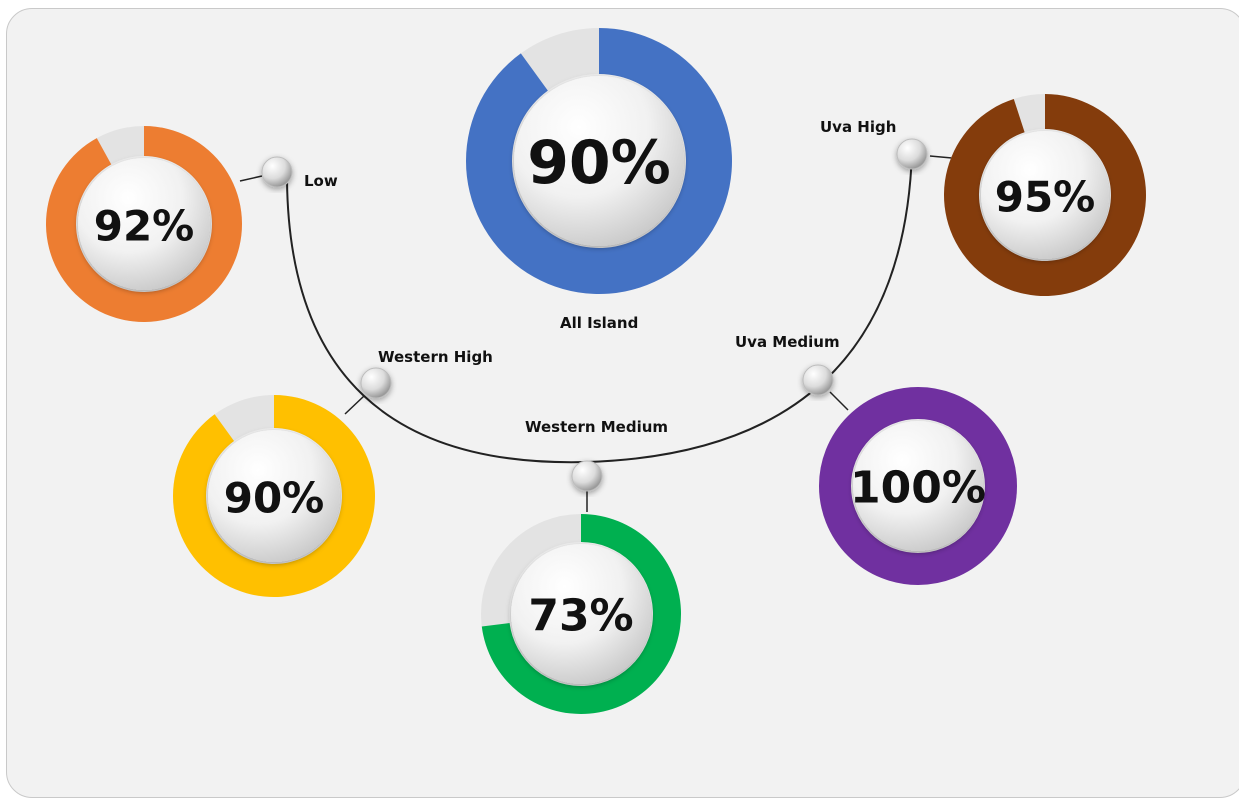  What do you see at coordinates (321, 181) in the screenshot?
I see `label-low: Low` at bounding box center [321, 181].